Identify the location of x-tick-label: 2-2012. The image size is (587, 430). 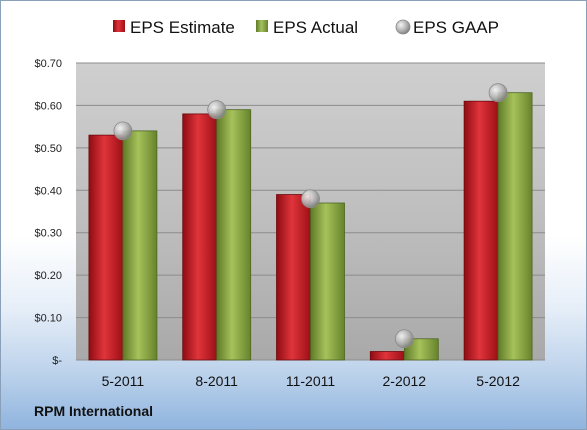
(405, 381).